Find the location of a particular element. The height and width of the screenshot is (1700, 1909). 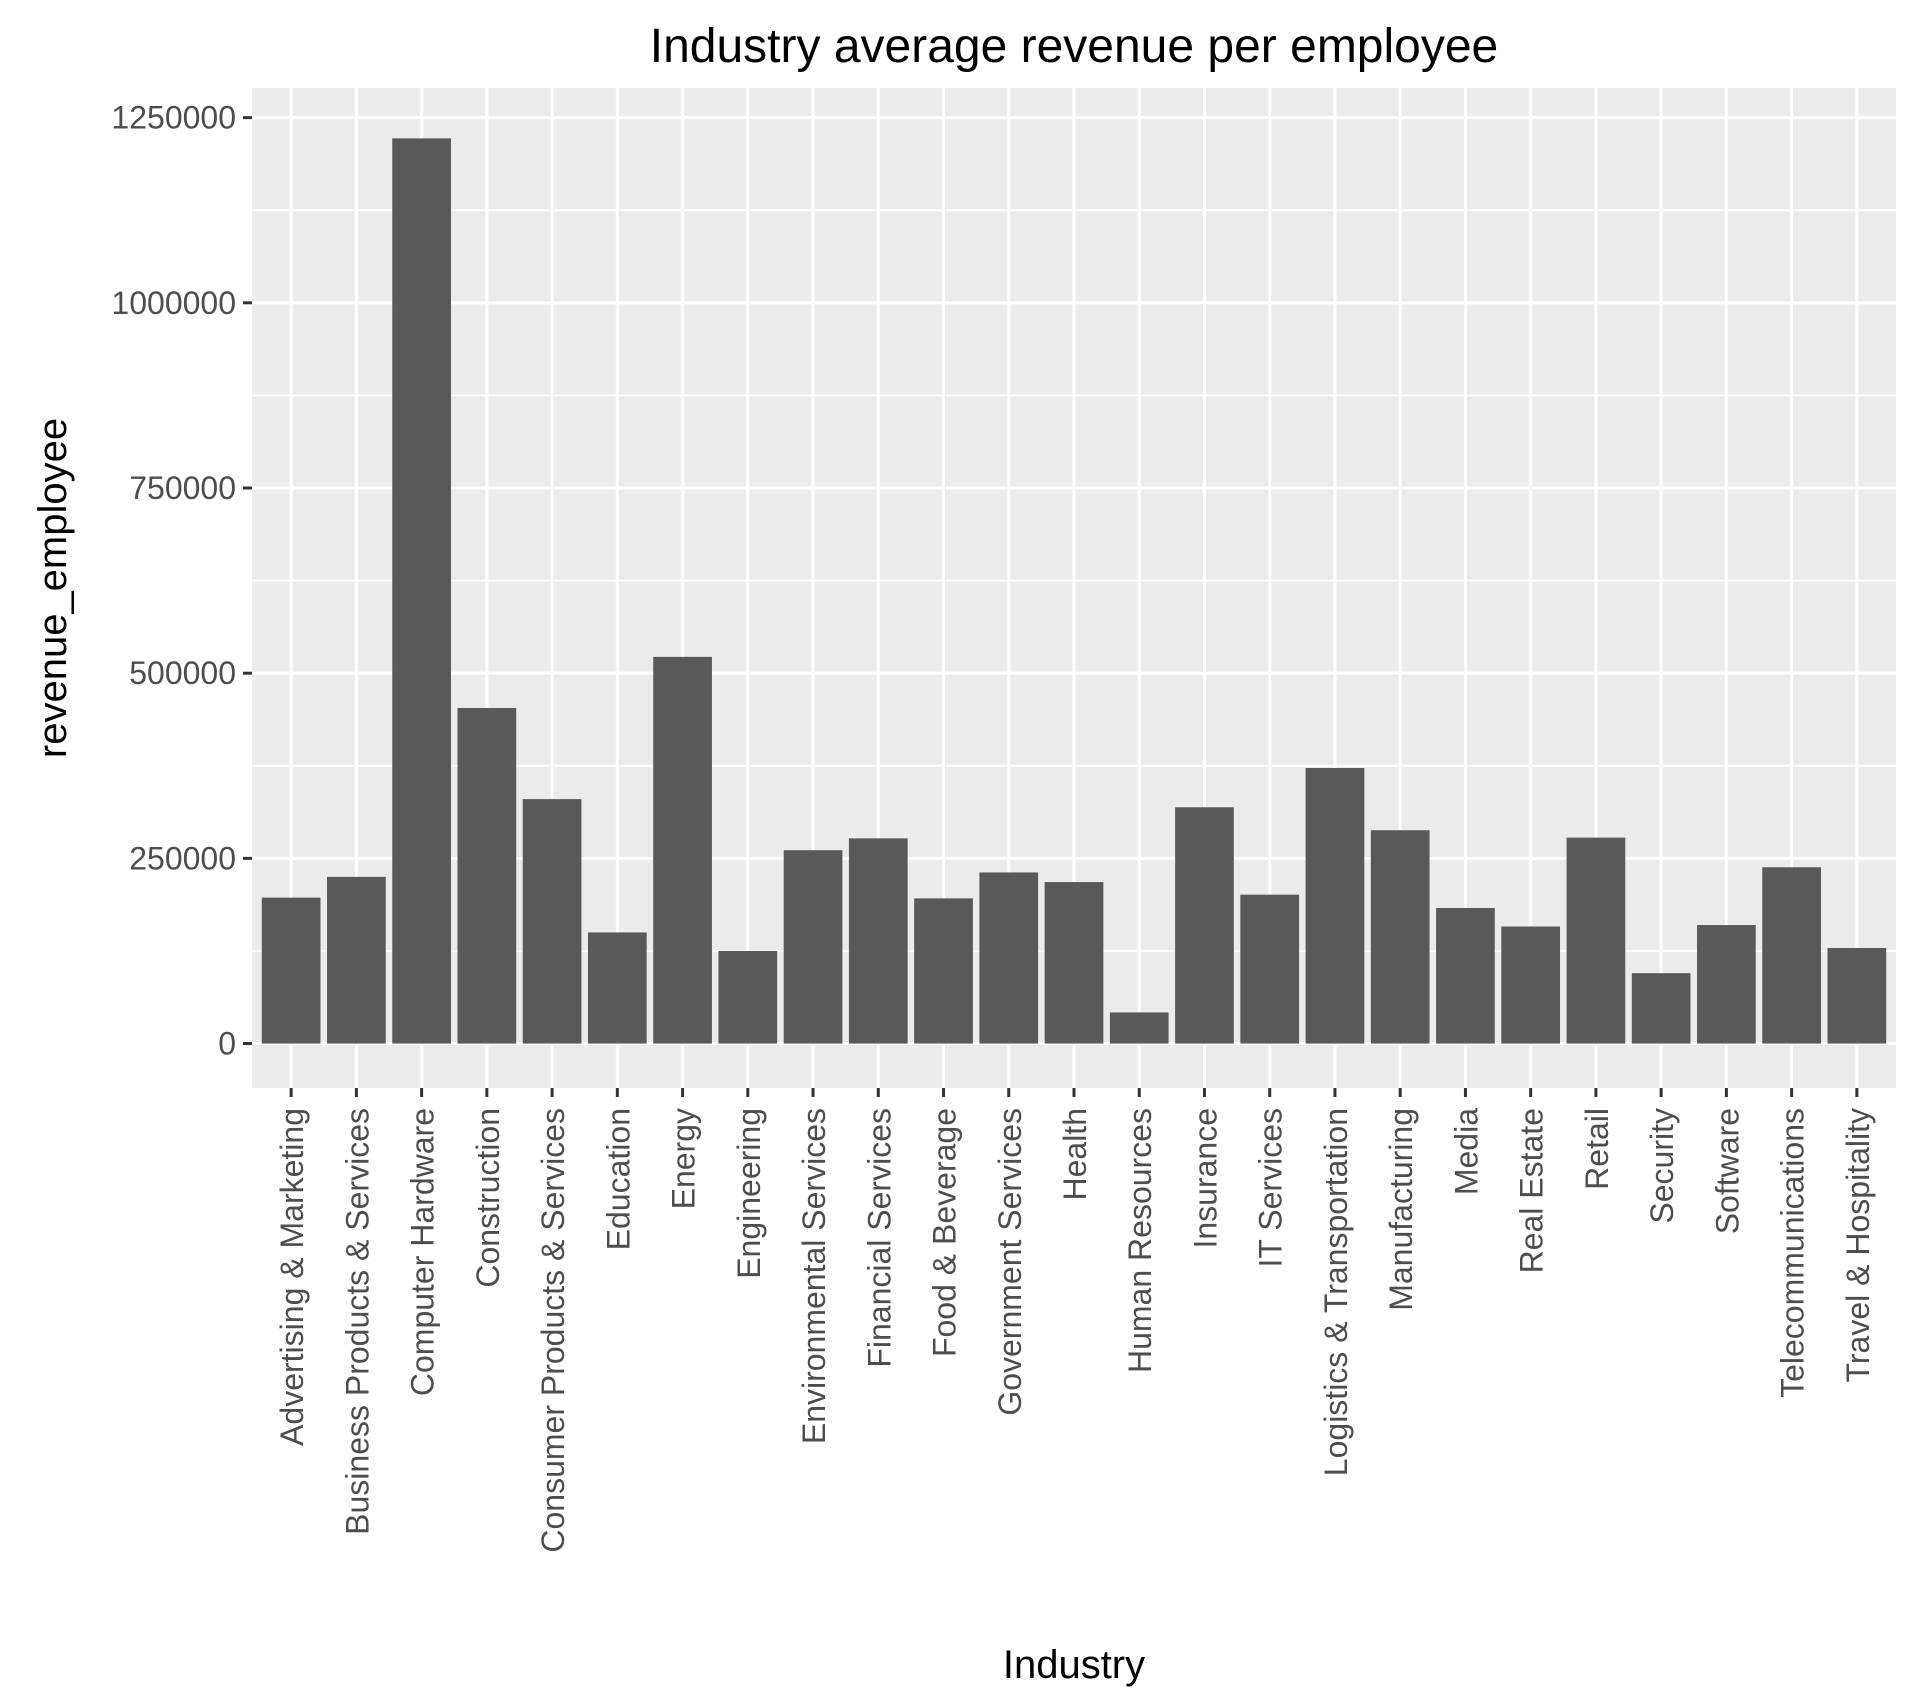

x-tick-label: Government Services is located at coordinates (1010, 1262).